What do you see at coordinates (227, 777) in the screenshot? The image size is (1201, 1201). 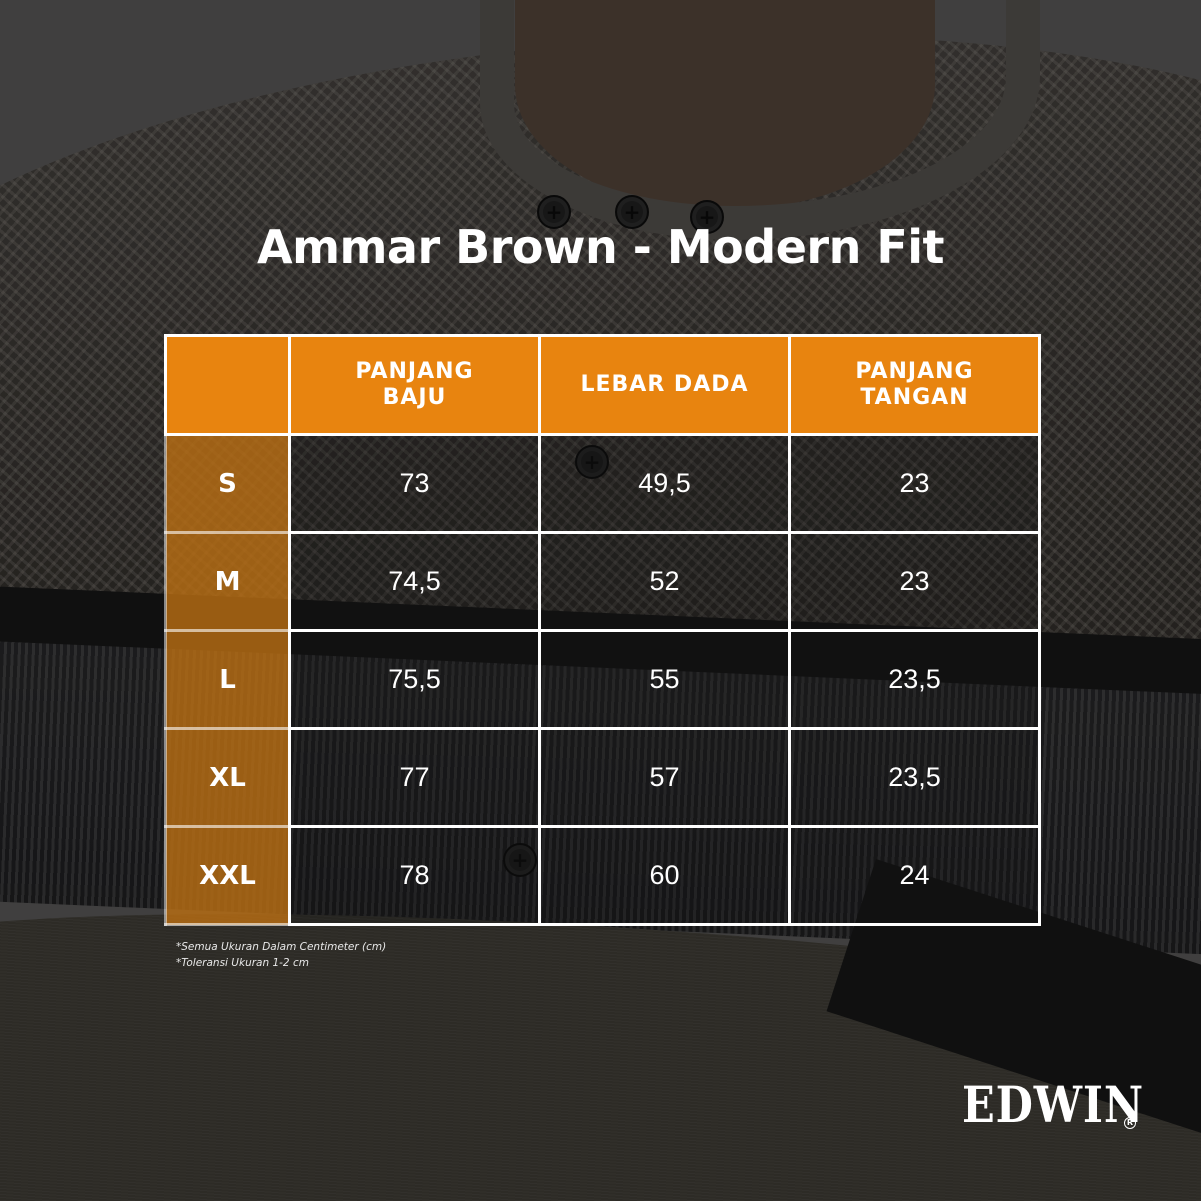 I see `size-label: XL` at bounding box center [227, 777].